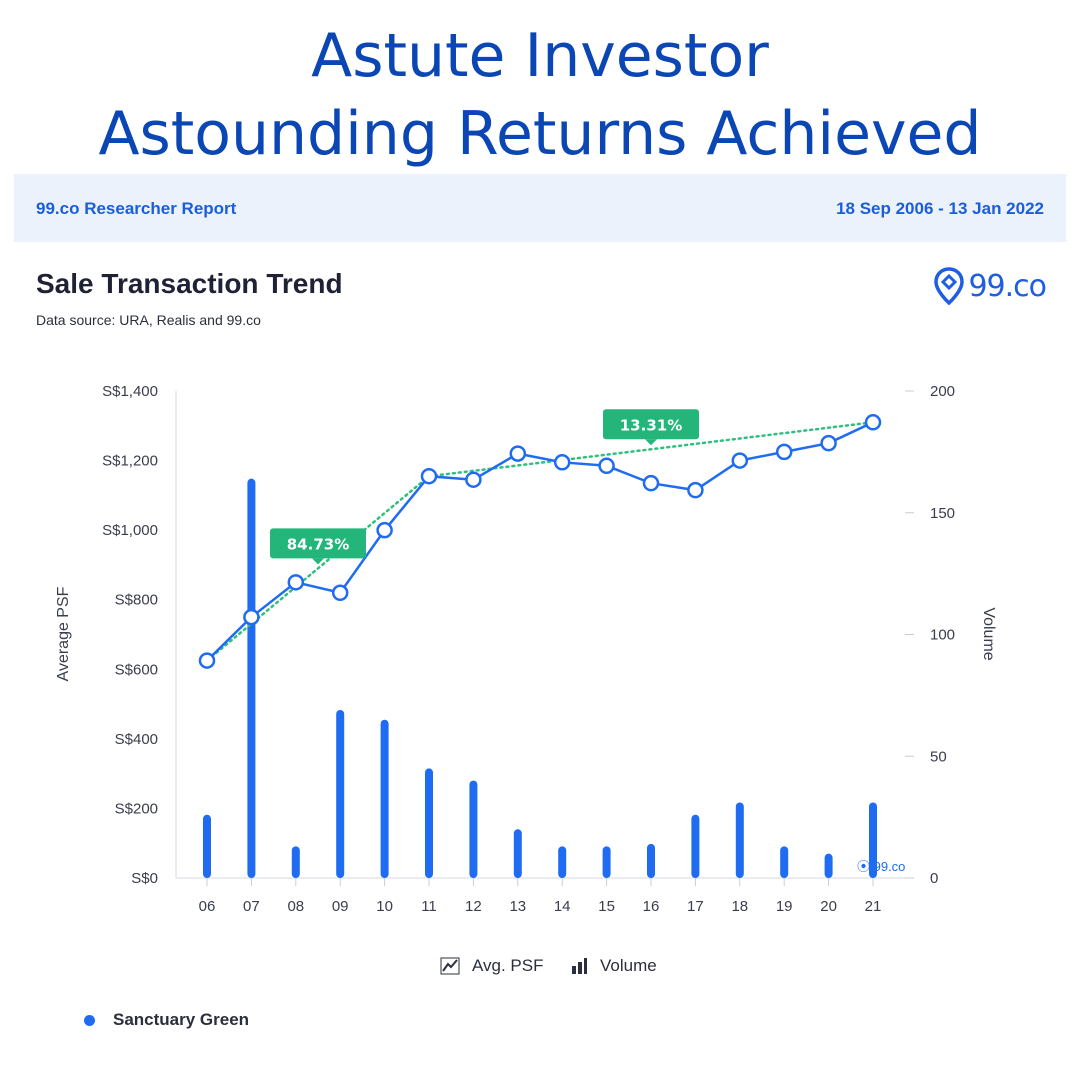 This screenshot has height=1080, width=1080. I want to click on series-dot, so click(89, 1020).